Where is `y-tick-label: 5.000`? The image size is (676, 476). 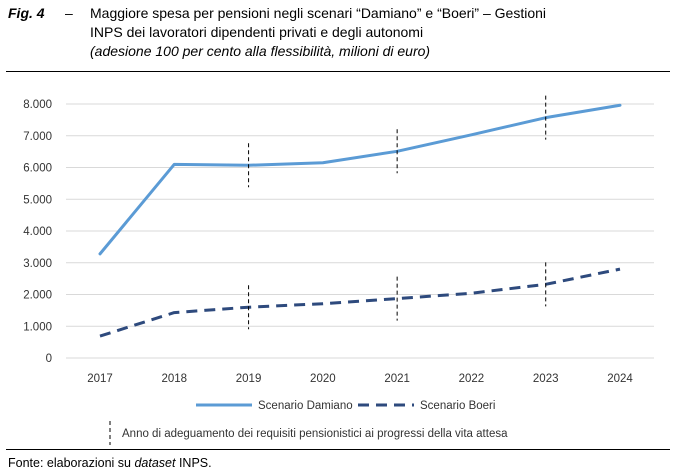
y-tick-label: 5.000 is located at coordinates (37, 200).